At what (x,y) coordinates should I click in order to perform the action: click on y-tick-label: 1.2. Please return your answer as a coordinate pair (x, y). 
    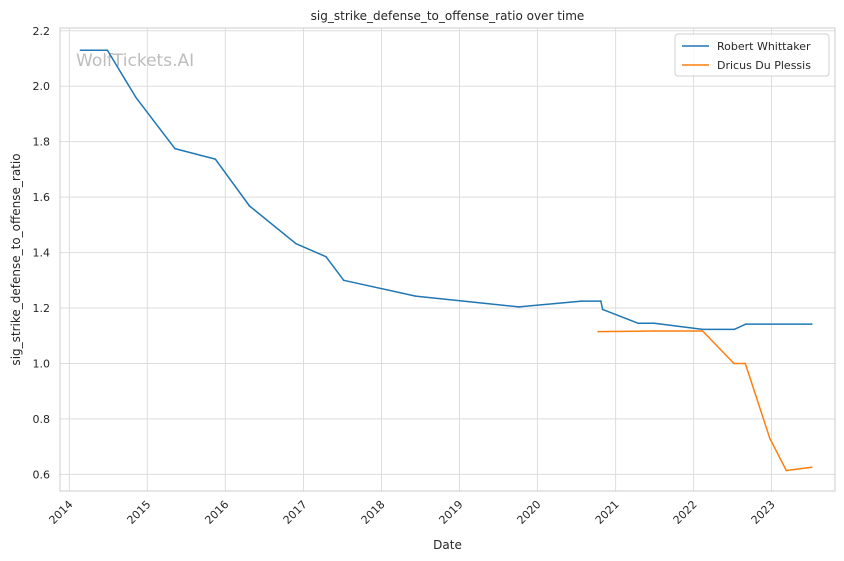
    Looking at the image, I should click on (42, 308).